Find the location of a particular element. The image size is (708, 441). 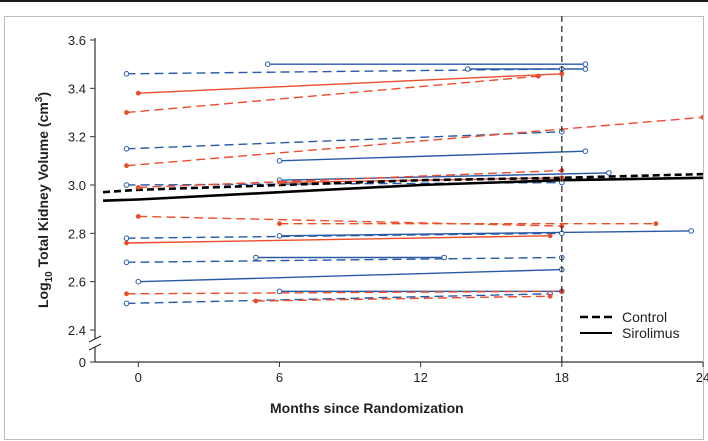

y-tick-label: 2.6 is located at coordinates (77, 282).